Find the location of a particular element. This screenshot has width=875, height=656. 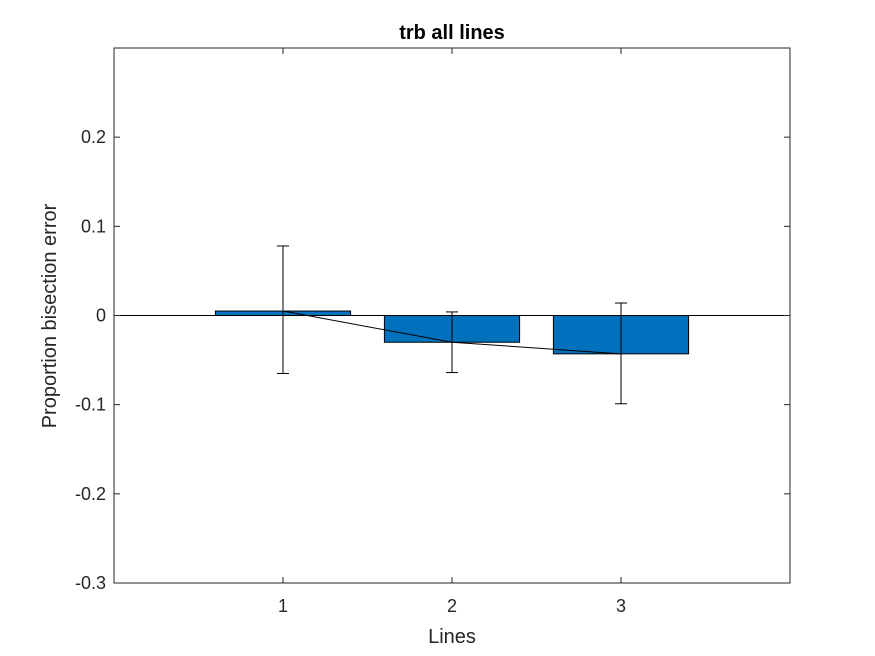

chart-title: trb all lines is located at coordinates (452, 33).